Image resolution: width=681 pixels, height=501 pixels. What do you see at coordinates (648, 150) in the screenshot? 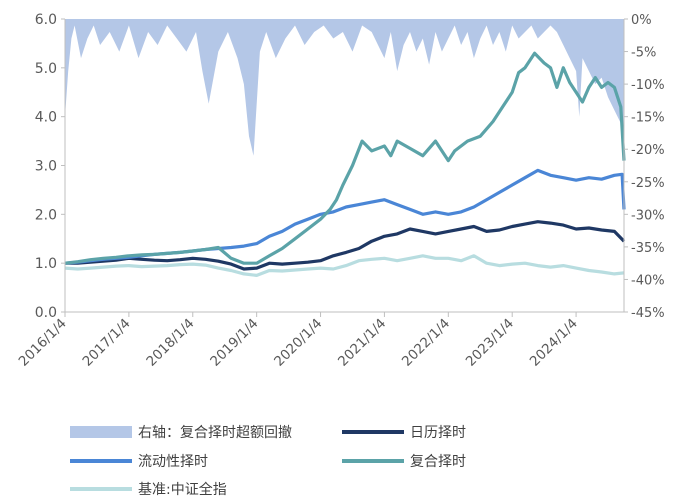
I see `right-tick-label: -20%` at bounding box center [648, 150].